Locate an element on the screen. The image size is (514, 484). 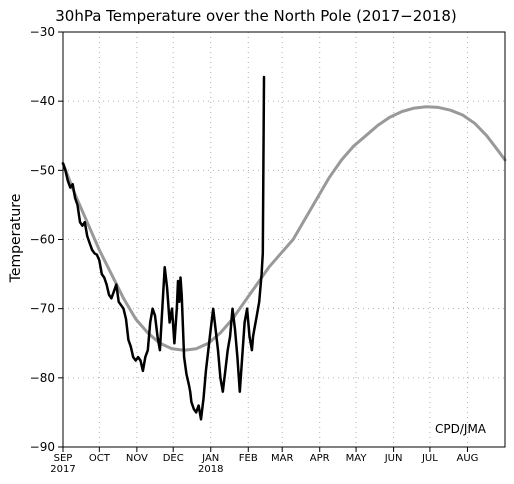
x-tick-label: NOV is located at coordinates (137, 458).